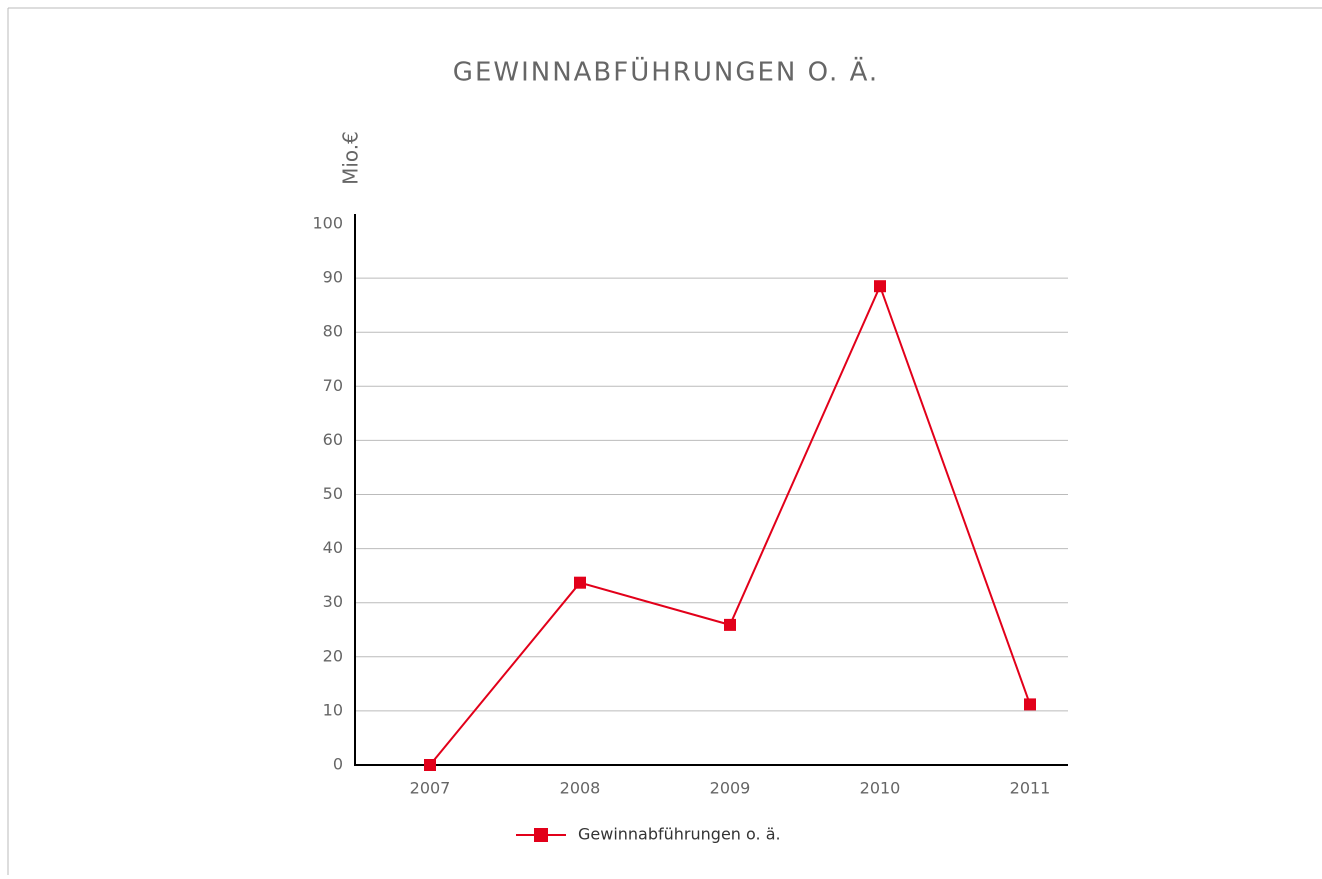  What do you see at coordinates (333, 385) in the screenshot?
I see `y-tick-label: 70` at bounding box center [333, 385].